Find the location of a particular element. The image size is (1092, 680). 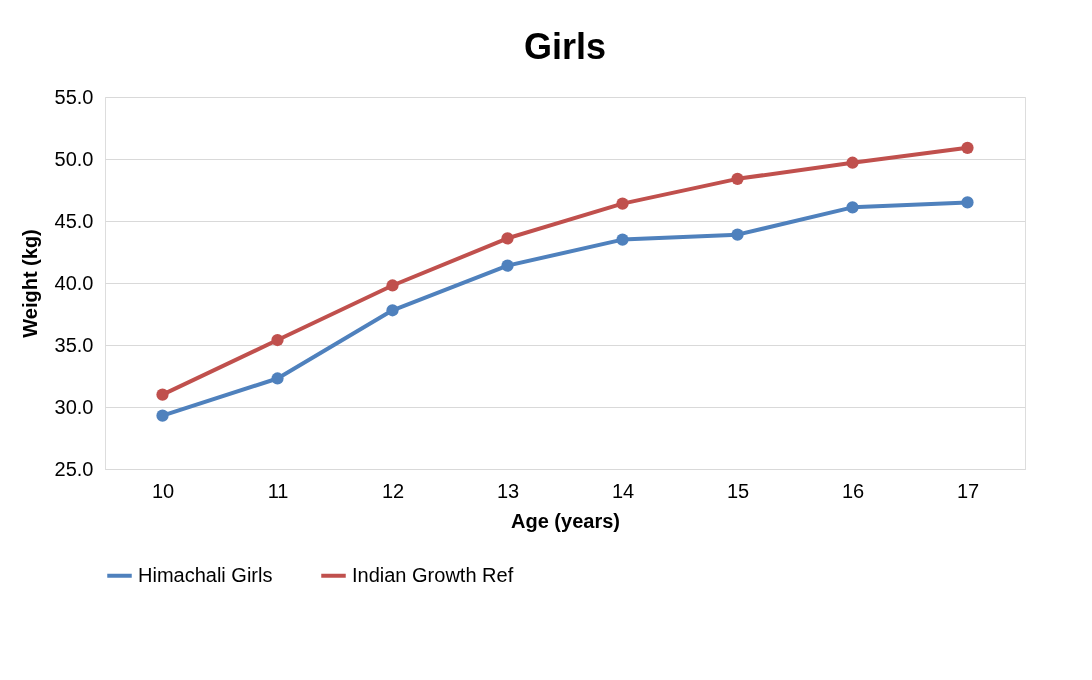

x-tick-label: 17 is located at coordinates (968, 490).